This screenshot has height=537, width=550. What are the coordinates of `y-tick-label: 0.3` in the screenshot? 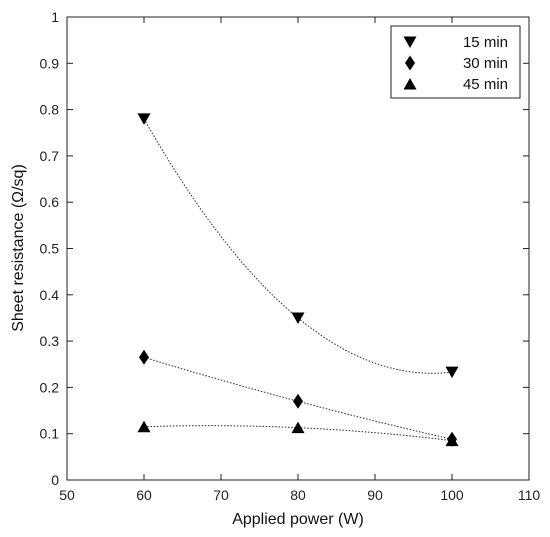 It's located at (50, 341).